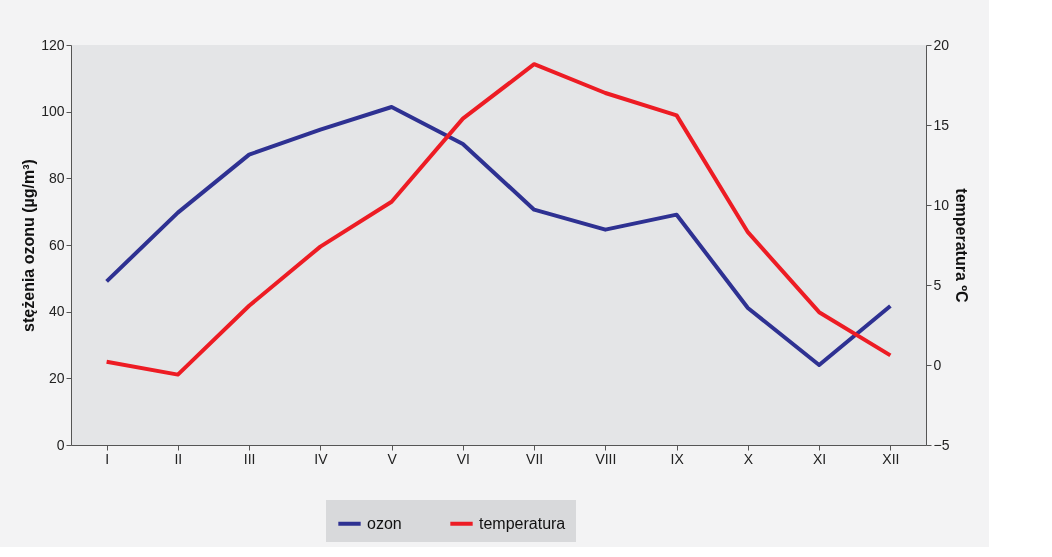  I want to click on y-tick-label: 40, so click(56, 311).